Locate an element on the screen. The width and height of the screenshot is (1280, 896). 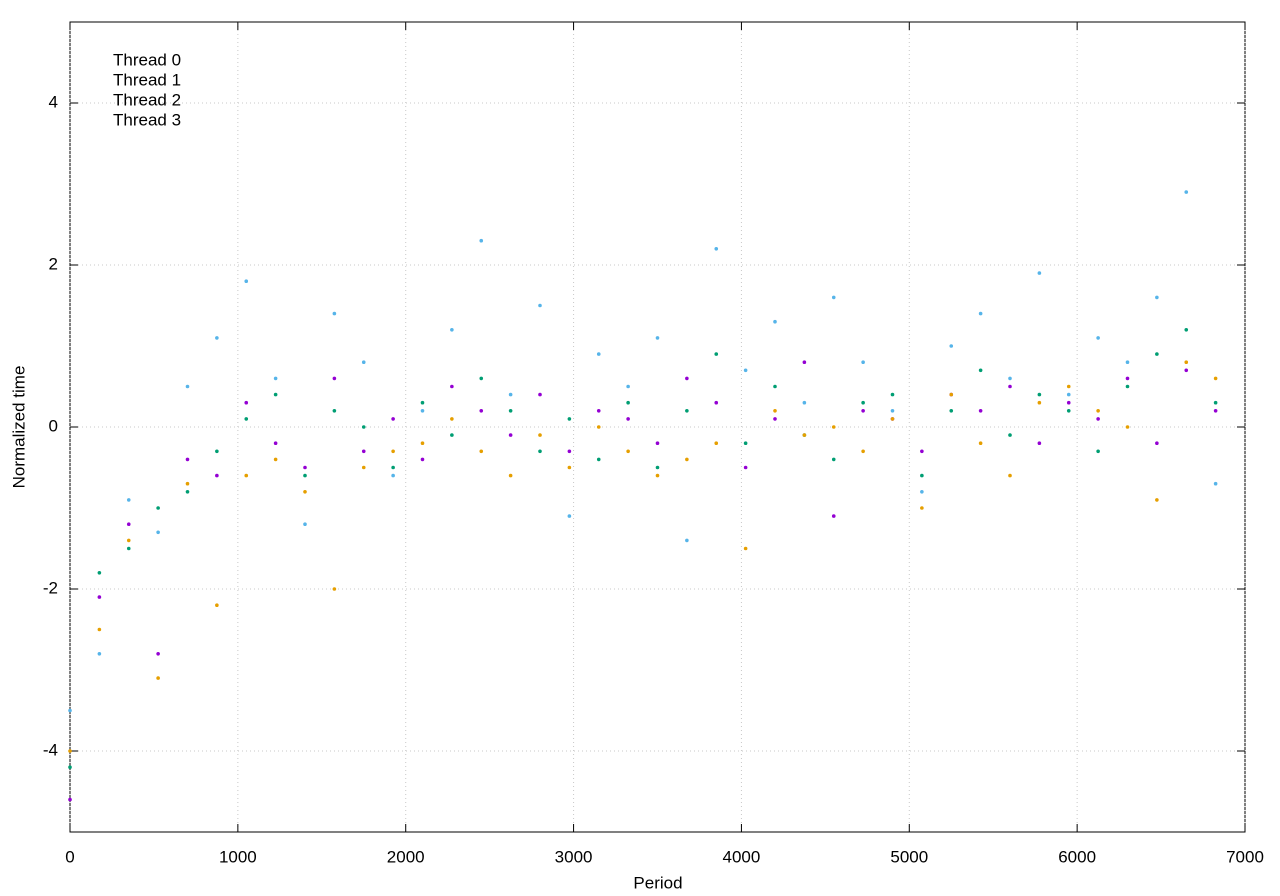
y-axis-label: Normalized time is located at coordinates (18, 427).